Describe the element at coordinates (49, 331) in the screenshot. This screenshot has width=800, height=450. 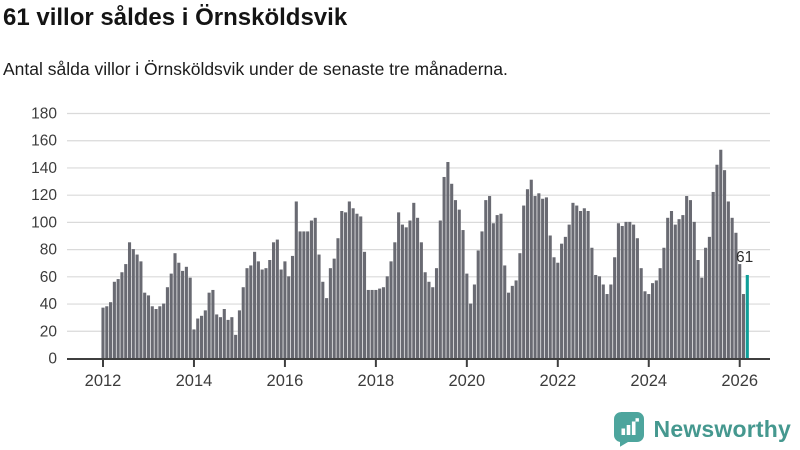
I see `y-axis-tick-label: 20` at that location.